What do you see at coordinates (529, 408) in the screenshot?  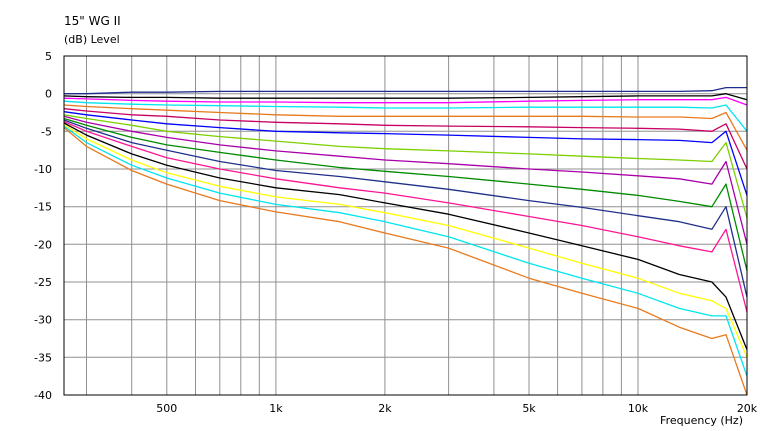 I see `x-tick-label: 5k` at bounding box center [529, 408].